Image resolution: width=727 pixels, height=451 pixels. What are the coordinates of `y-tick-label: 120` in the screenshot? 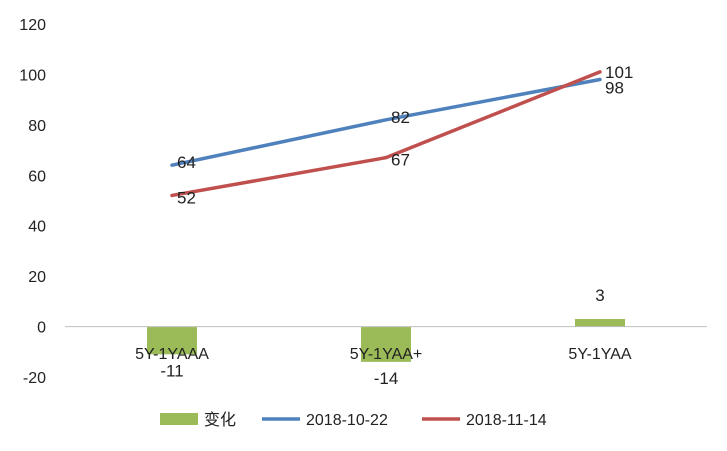 It's located at (32, 25).